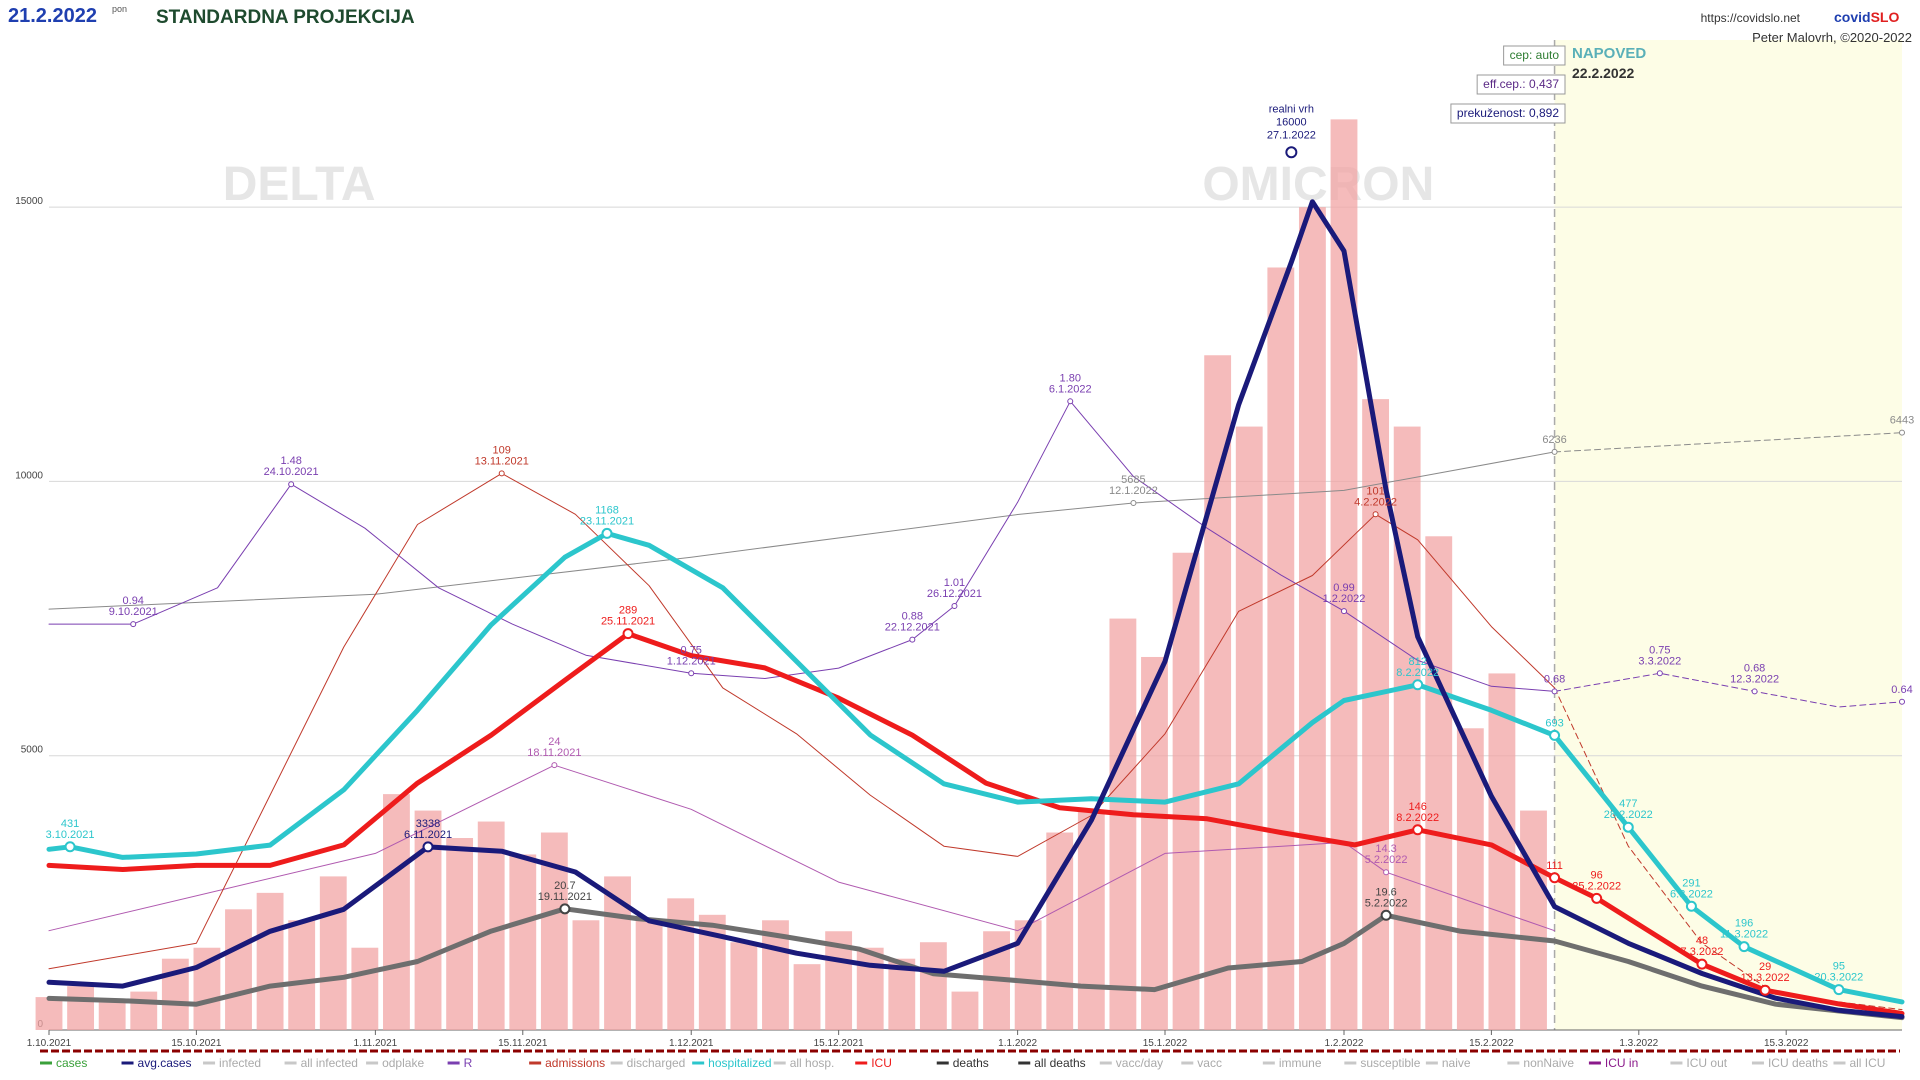 This screenshot has height=1080, width=1920. I want to click on legend-label: avg.cases, so click(165, 1063).